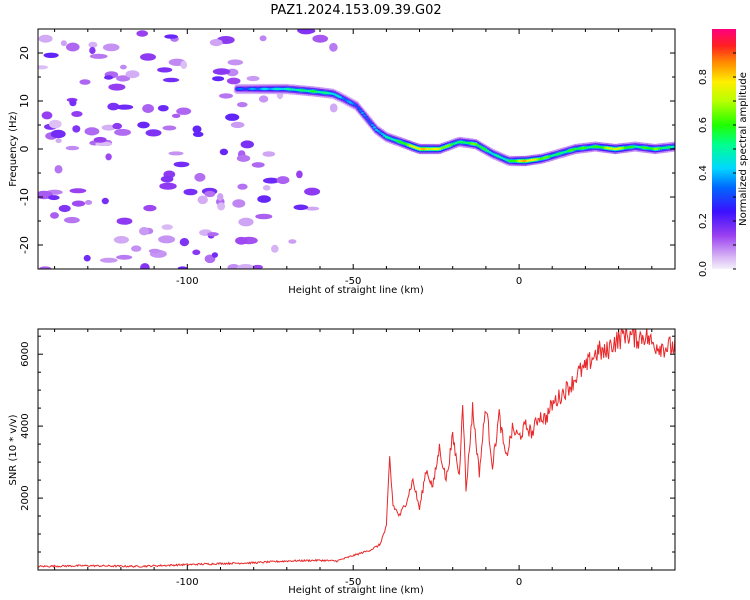  I want to click on snr-x-label: Height of straight line (km), so click(356, 590).